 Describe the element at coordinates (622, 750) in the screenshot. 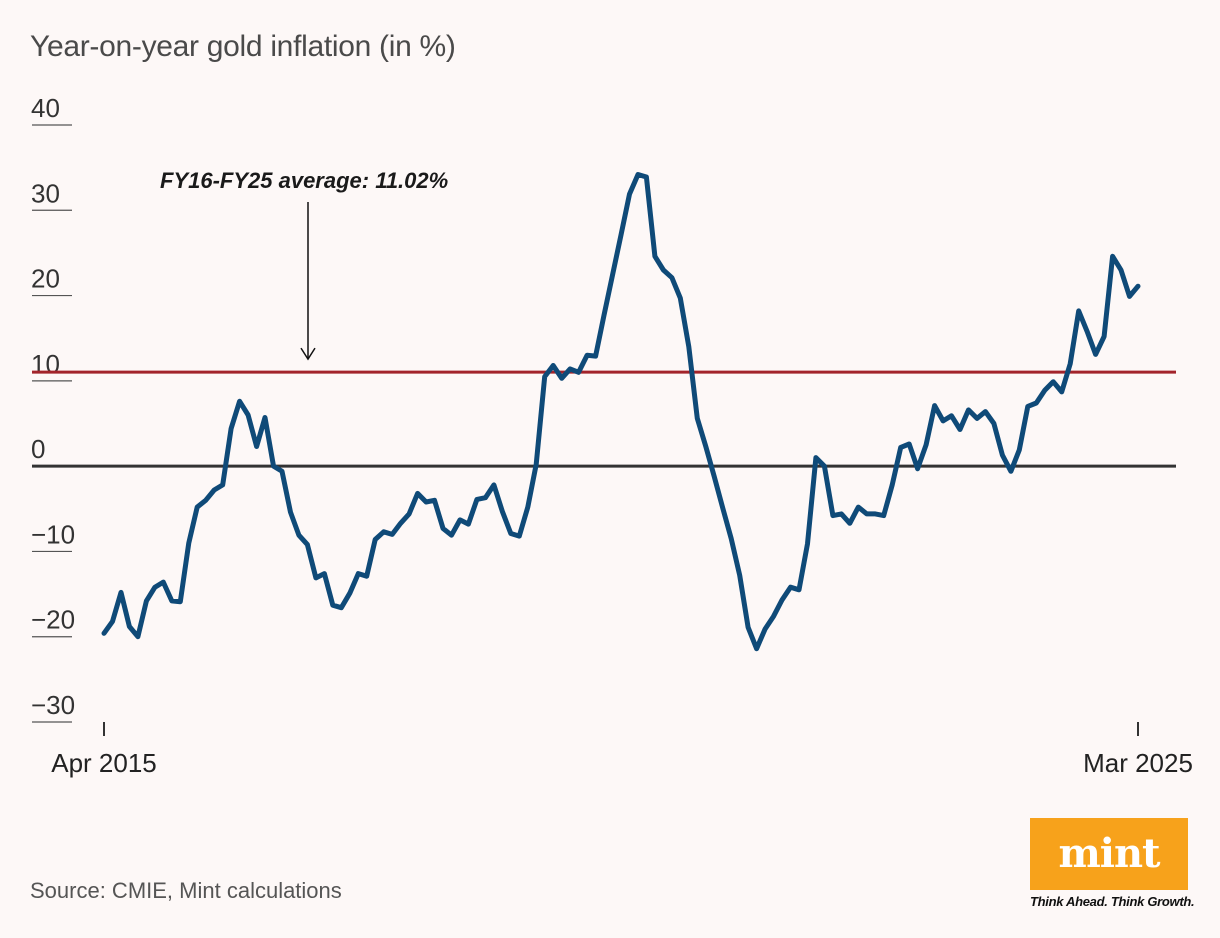

I see `x-axis: Apr 2015 Mar 2025` at that location.